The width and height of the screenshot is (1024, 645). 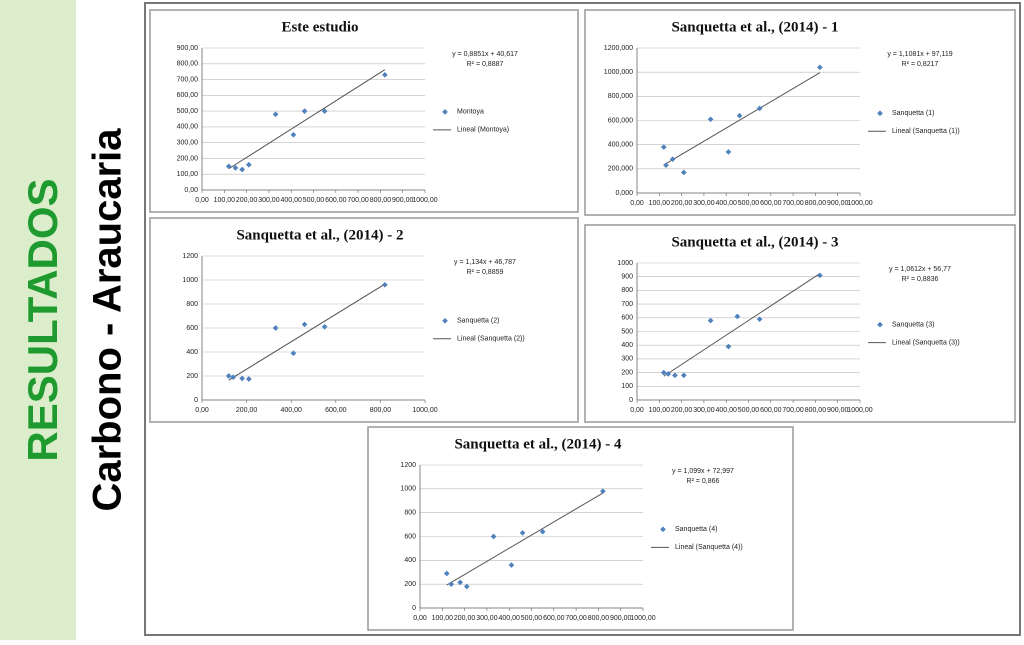 I want to click on y-tick-label: 400, so click(x=192, y=352).